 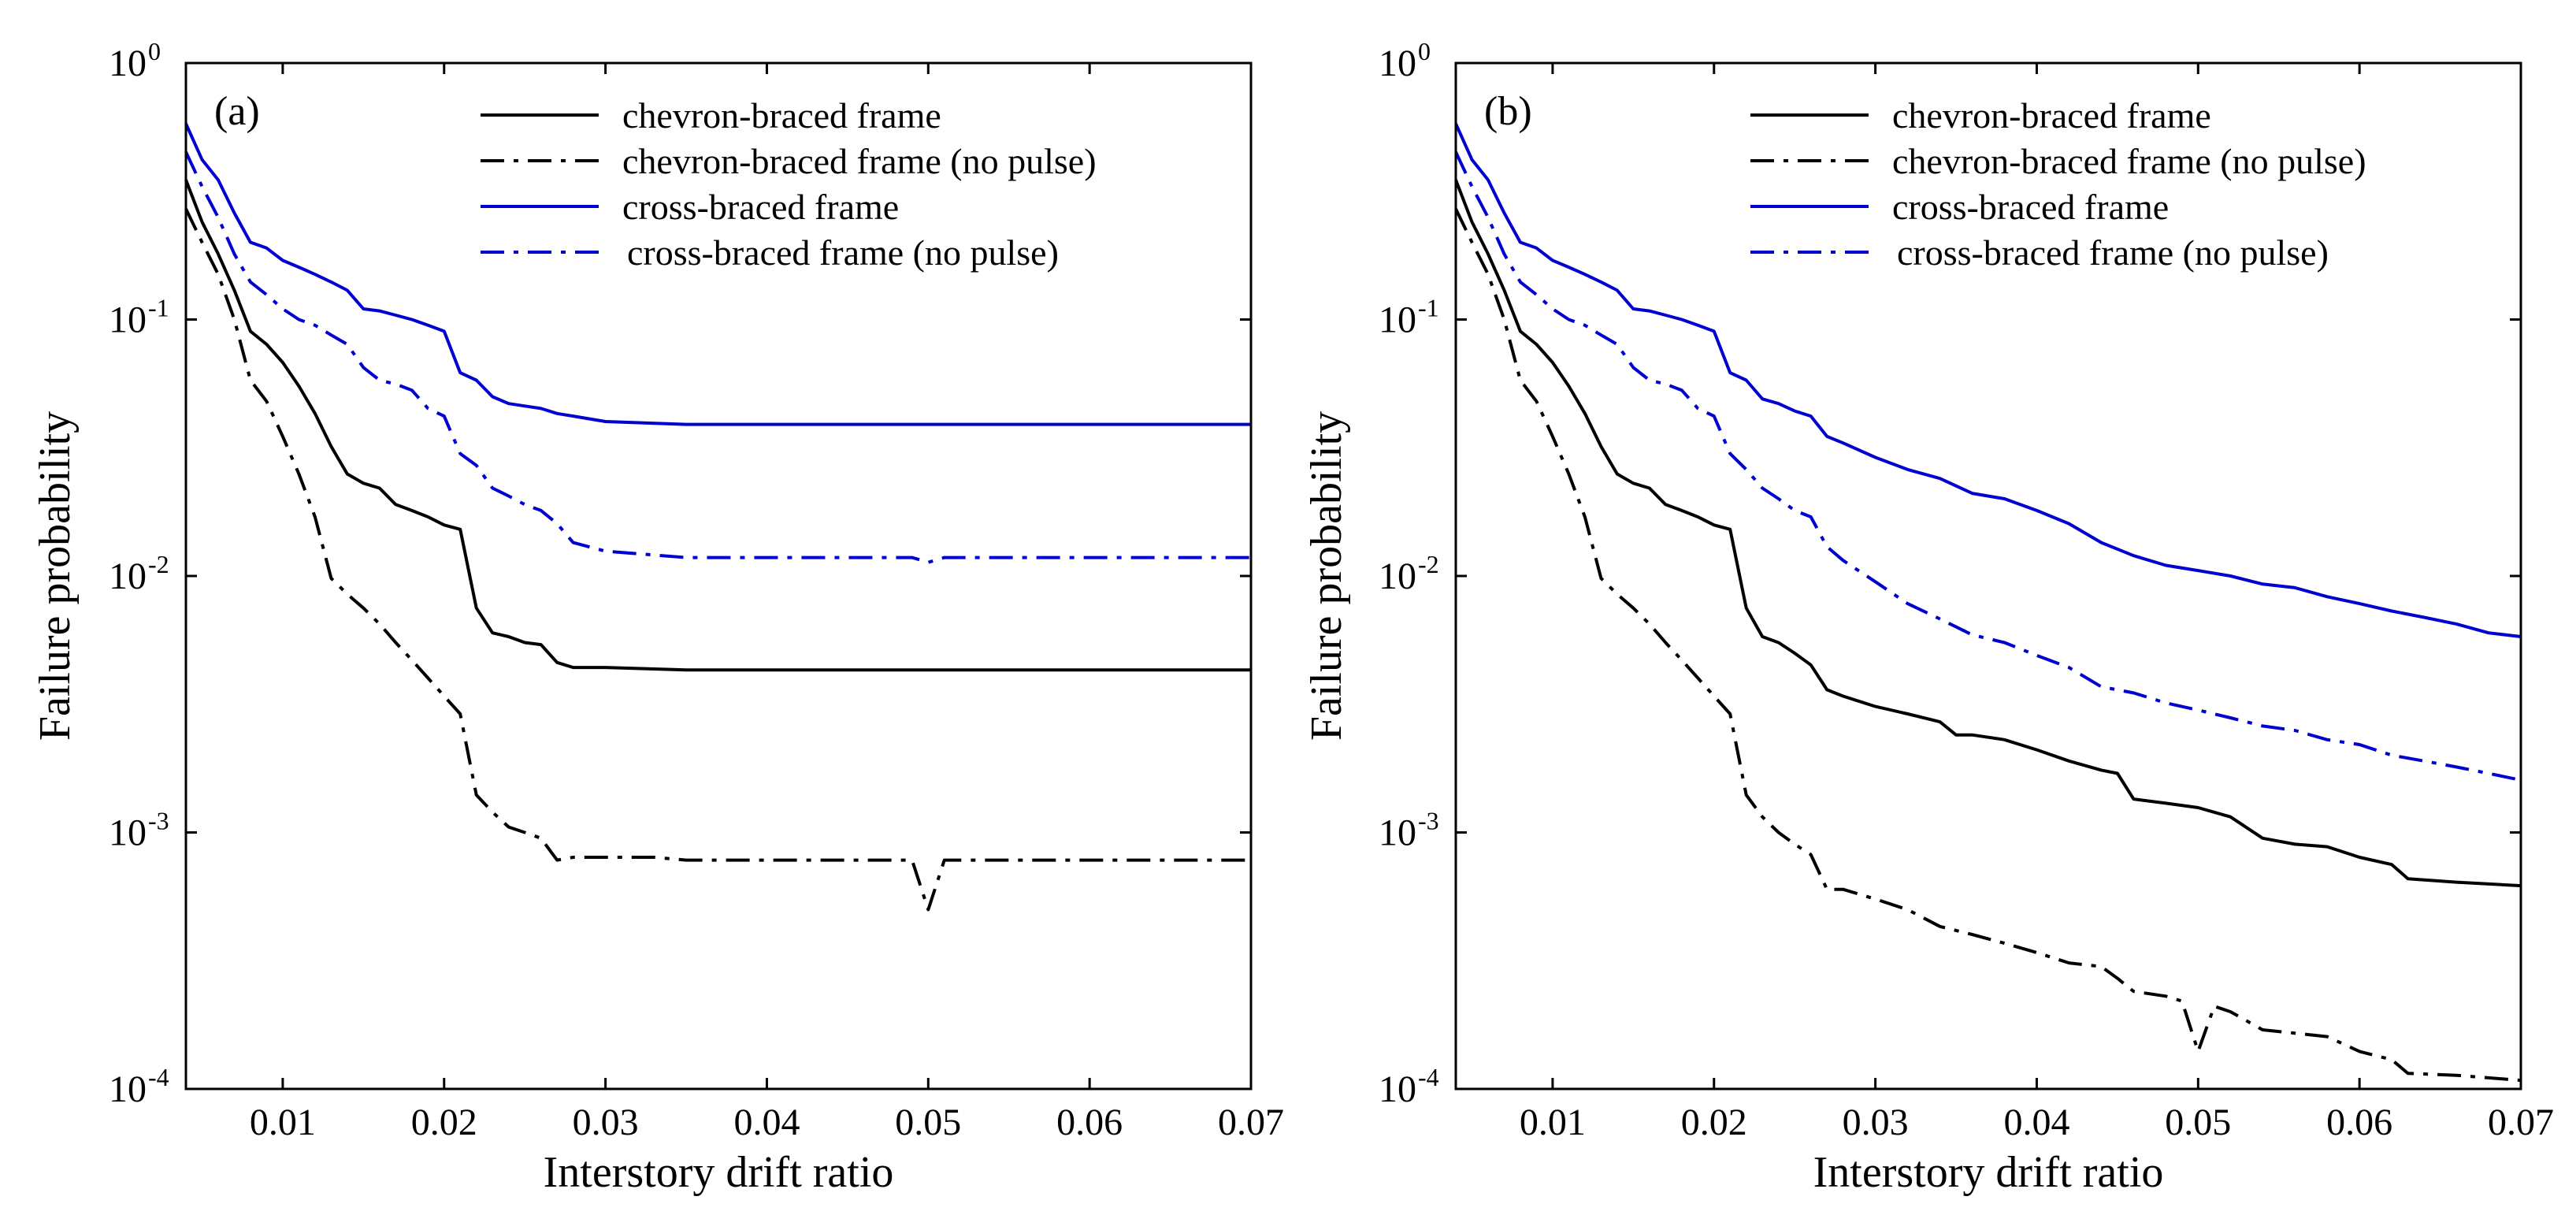 What do you see at coordinates (1326, 576) in the screenshot?
I see `y-axis-title-b: Failure probability` at bounding box center [1326, 576].